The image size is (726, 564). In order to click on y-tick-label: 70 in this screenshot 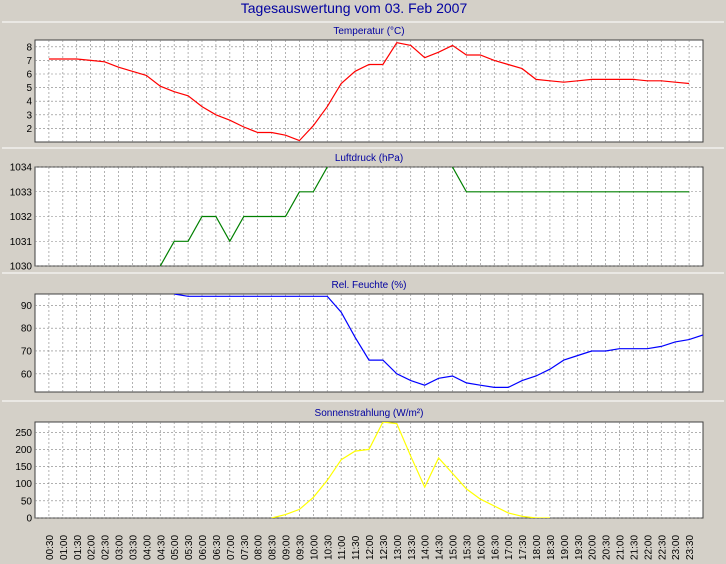, I will do `click(27, 351)`.